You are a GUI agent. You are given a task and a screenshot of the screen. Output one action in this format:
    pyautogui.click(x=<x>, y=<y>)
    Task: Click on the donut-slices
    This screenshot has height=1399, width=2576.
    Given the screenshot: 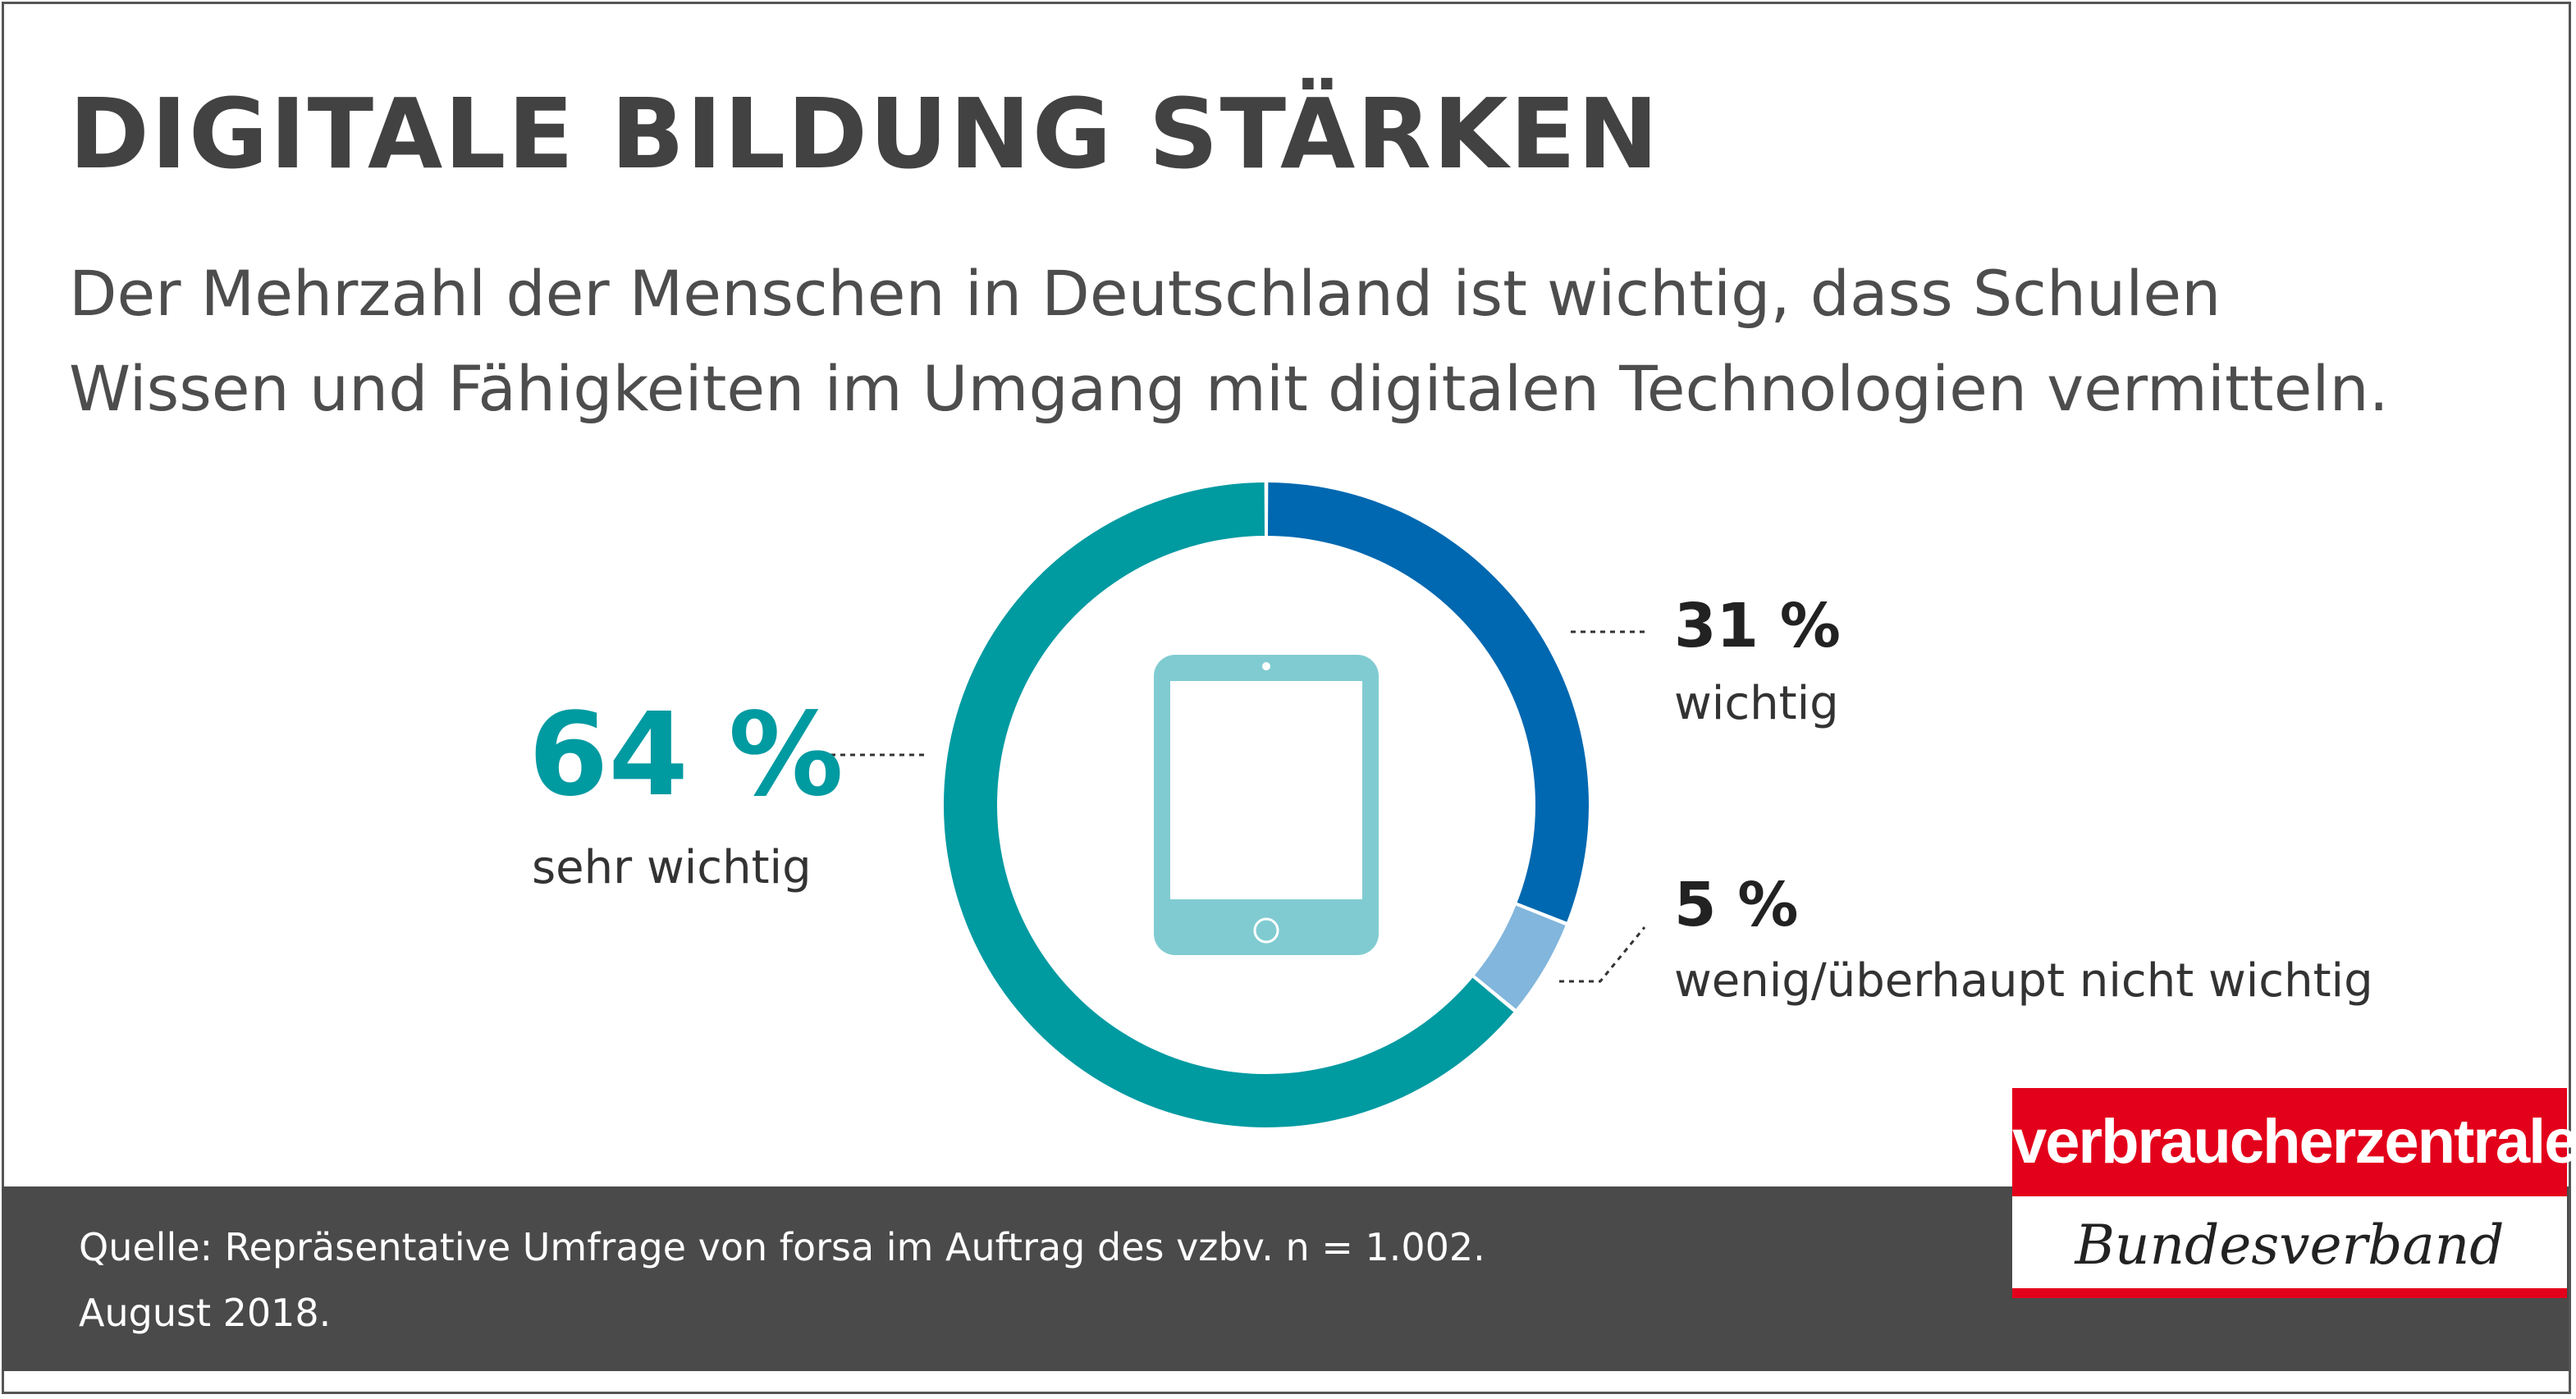 What is the action you would take?
    pyautogui.click(x=1266, y=805)
    